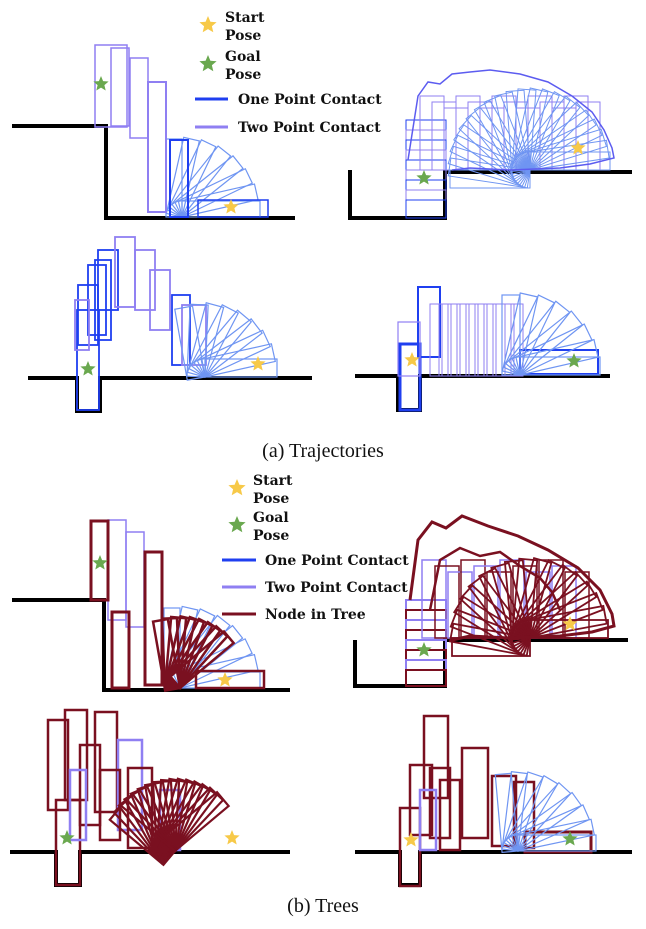 The width and height of the screenshot is (646, 929). What do you see at coordinates (271, 518) in the screenshot?
I see `legend-goal-label: Goal` at bounding box center [271, 518].